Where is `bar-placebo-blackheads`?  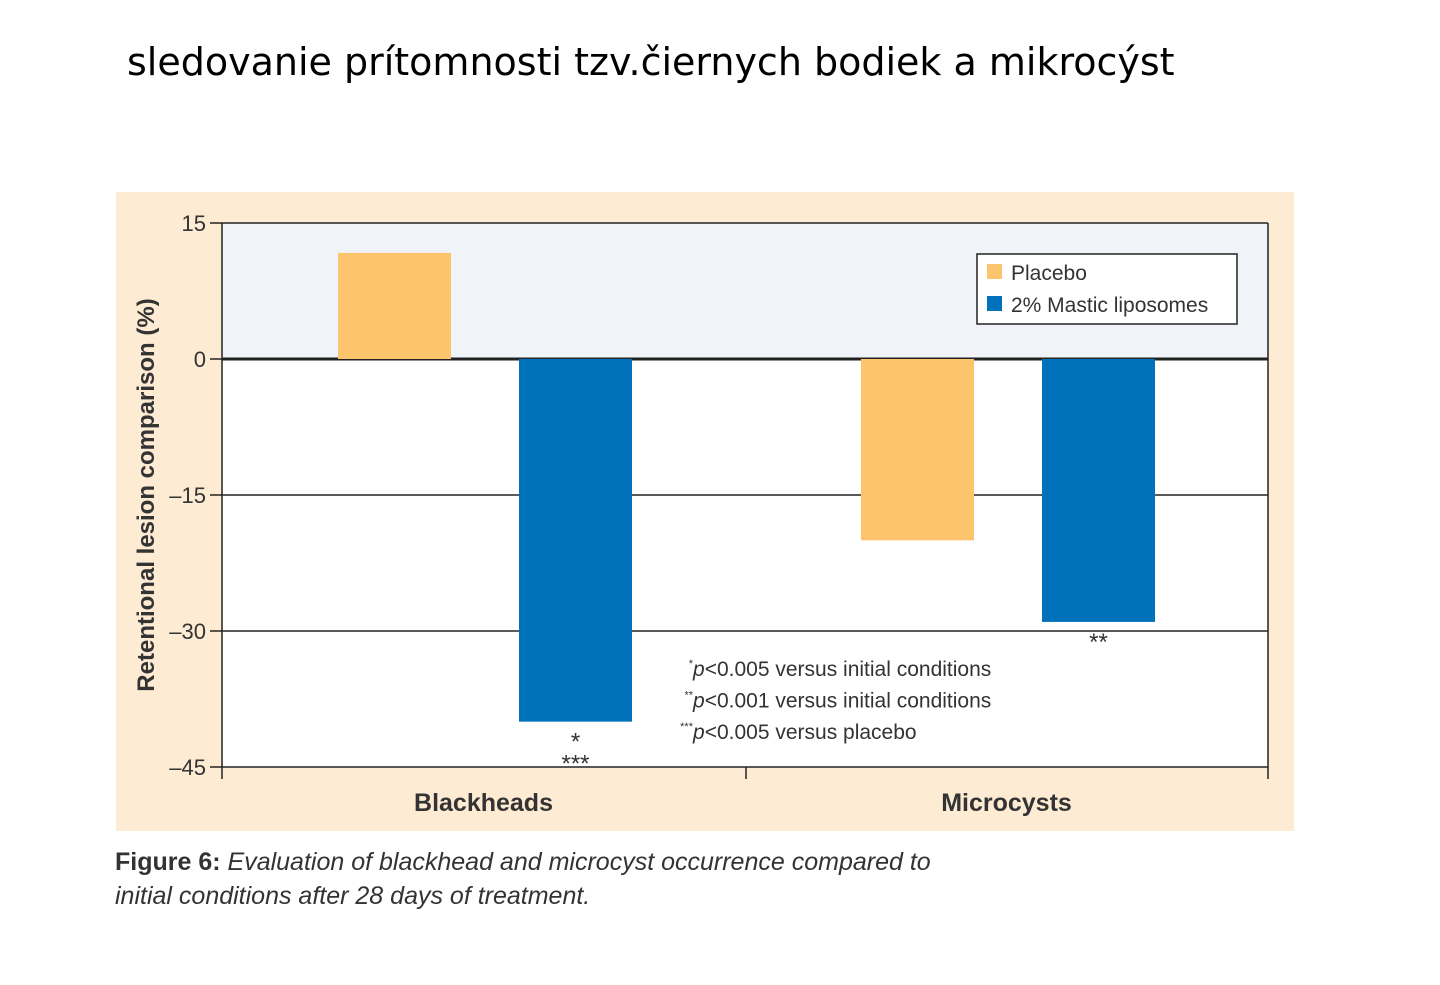 bar-placebo-blackheads is located at coordinates (394, 305).